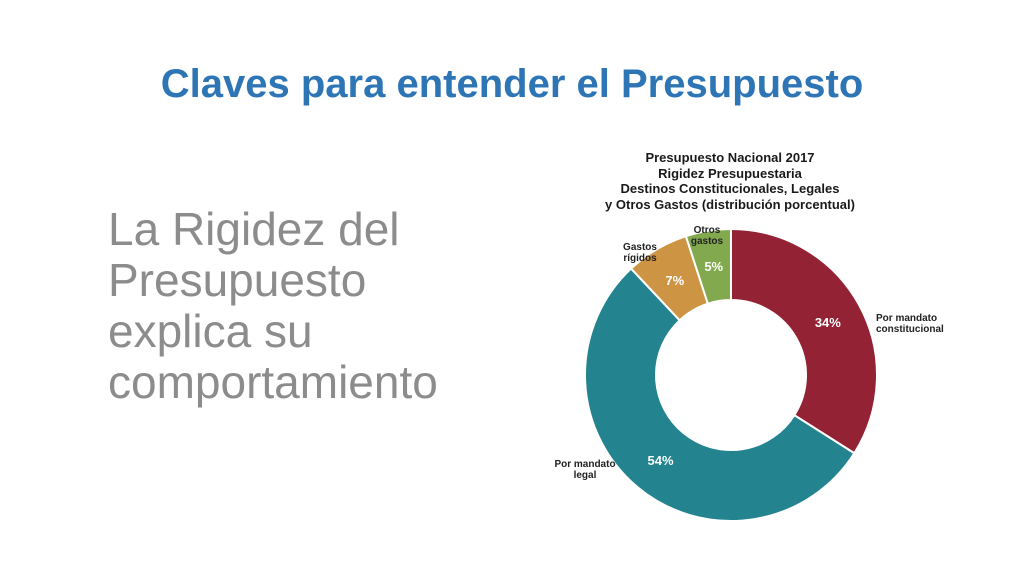 Image resolution: width=1024 pixels, height=576 pixels. What do you see at coordinates (674, 280) in the screenshot?
I see `slice-value-label: 7%` at bounding box center [674, 280].